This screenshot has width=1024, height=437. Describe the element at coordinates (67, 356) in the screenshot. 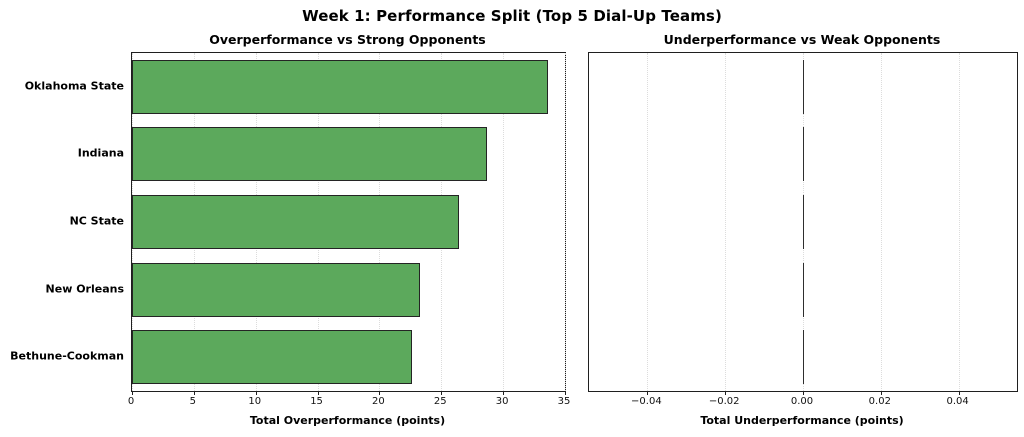

I see `y-category-label: Bethune-Cookman` at that location.